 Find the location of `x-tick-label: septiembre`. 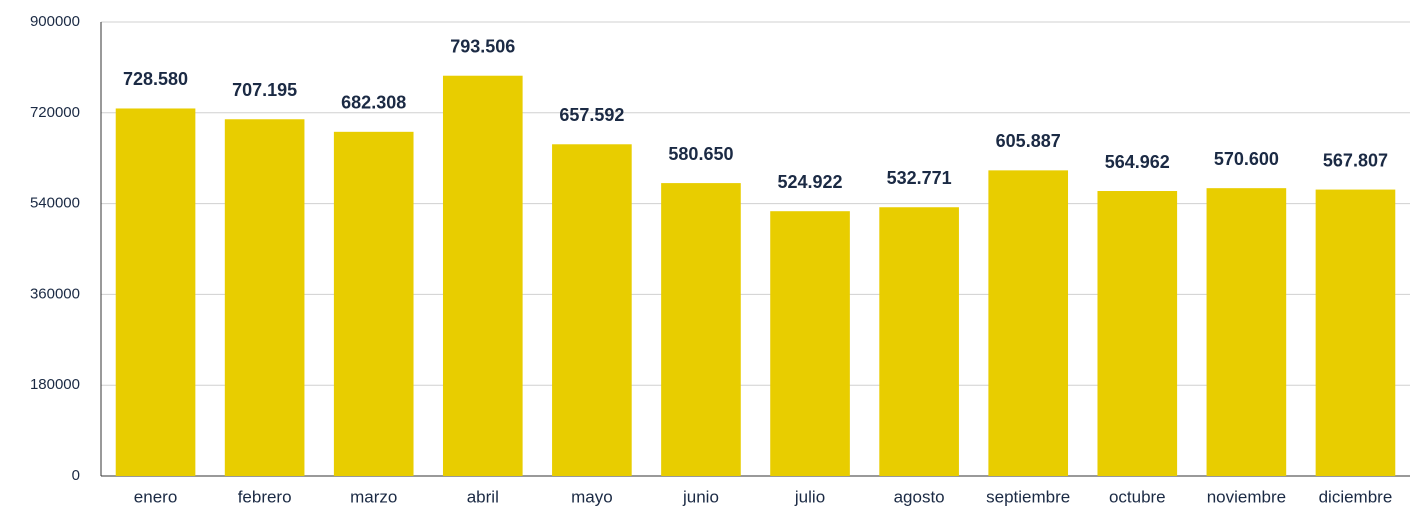

x-tick-label: septiembre is located at coordinates (1028, 496).